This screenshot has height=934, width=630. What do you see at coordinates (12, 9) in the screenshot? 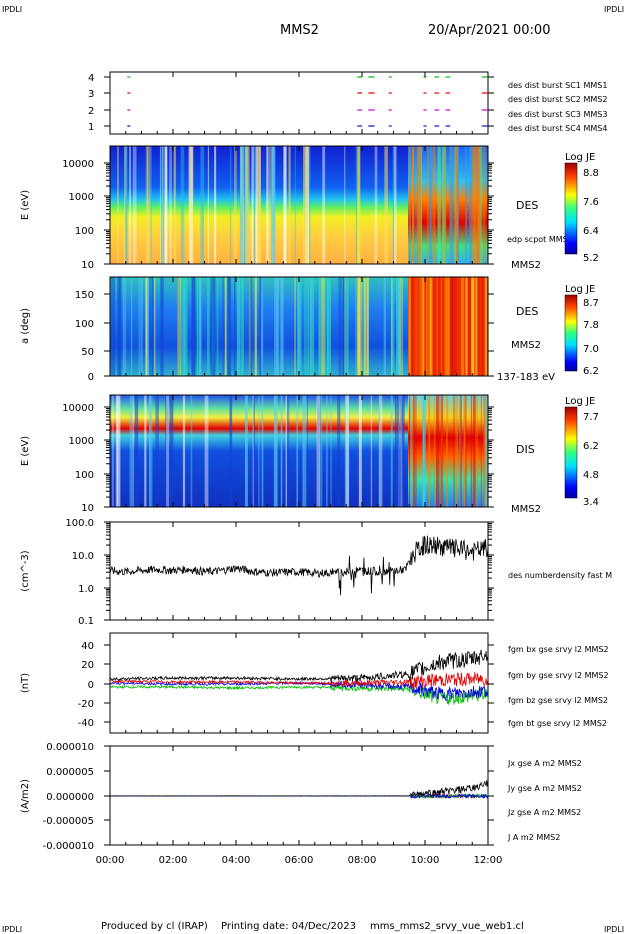
I see `logo-left: IPDLI` at bounding box center [12, 9].